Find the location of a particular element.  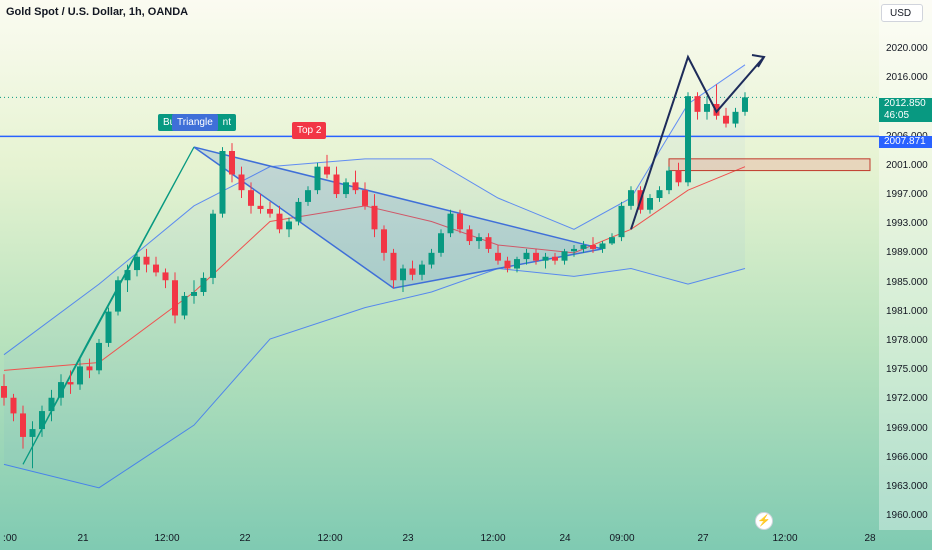

y-tick-label: 1978.000 is located at coordinates (907, 340).